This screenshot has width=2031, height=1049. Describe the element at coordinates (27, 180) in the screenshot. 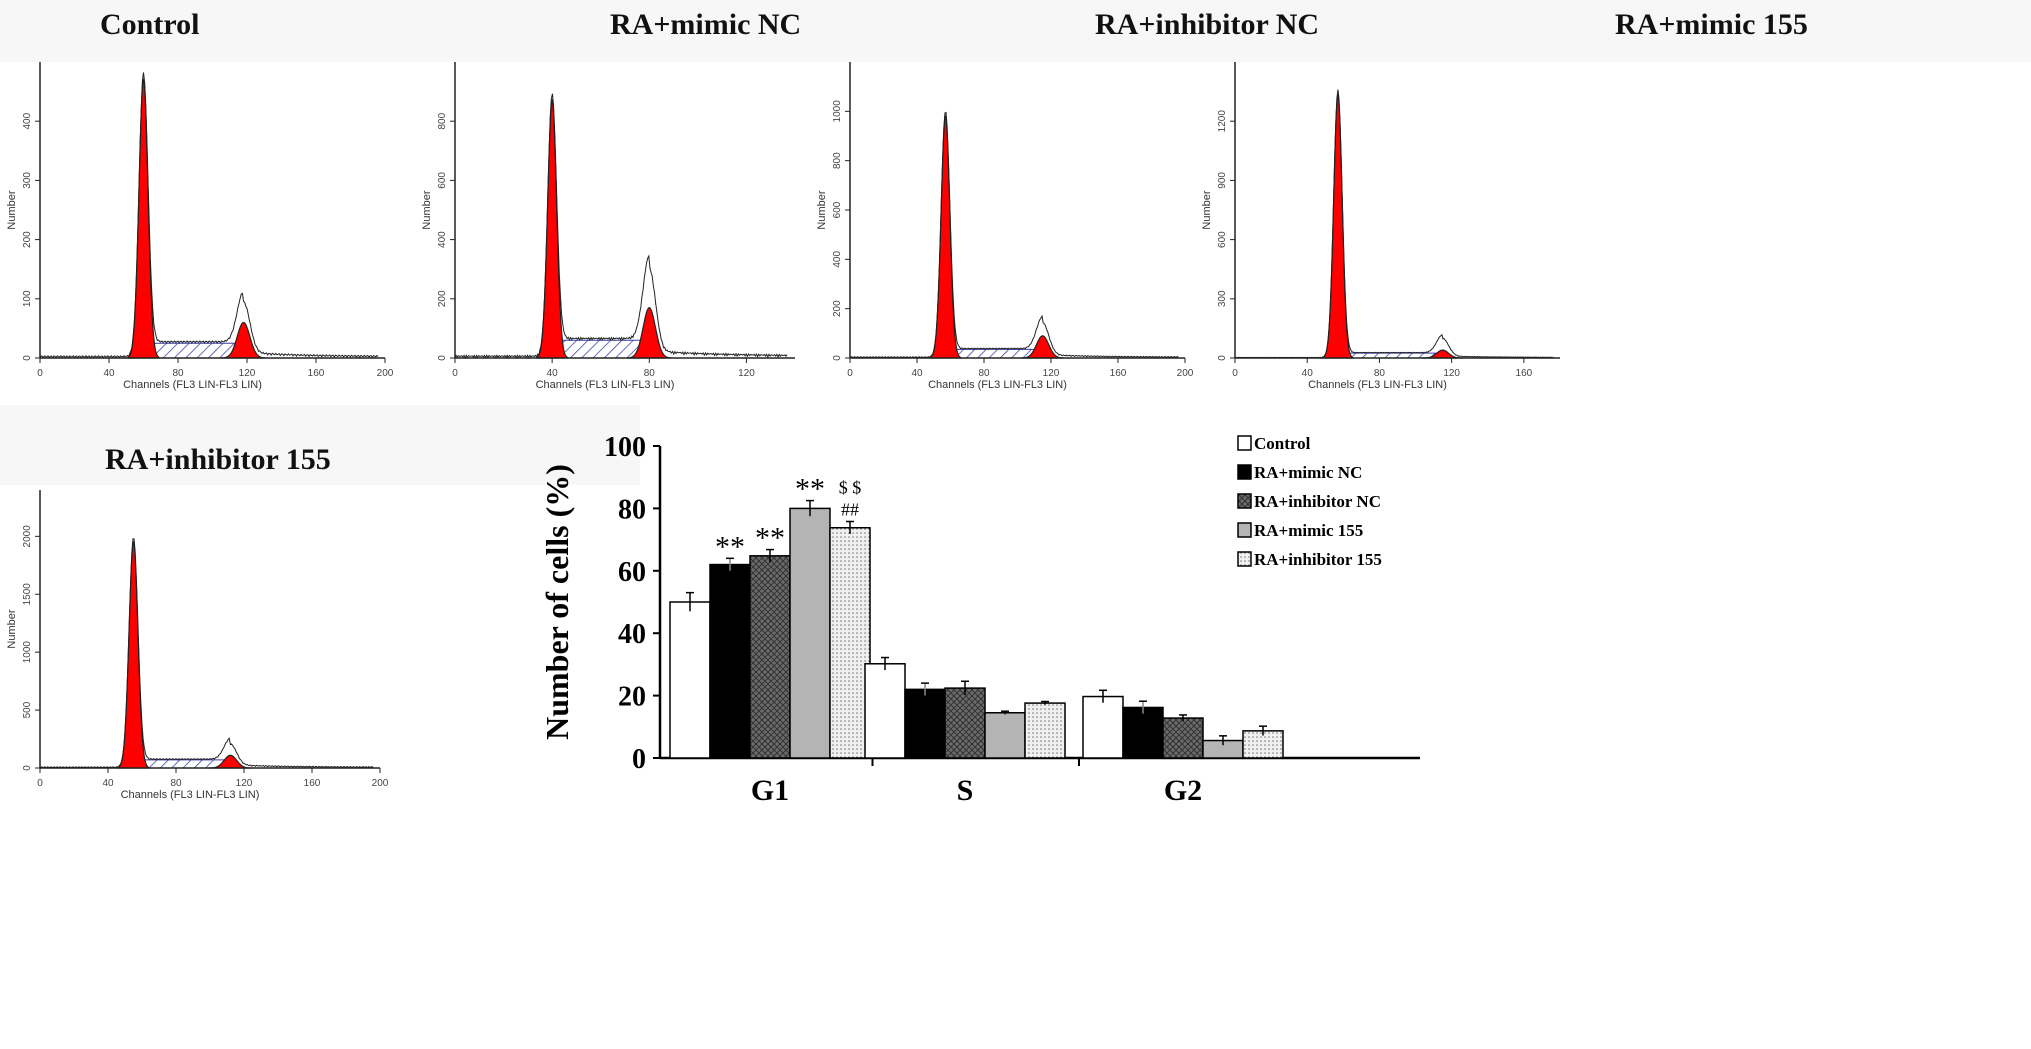

I see `y-tick-label: 300` at that location.